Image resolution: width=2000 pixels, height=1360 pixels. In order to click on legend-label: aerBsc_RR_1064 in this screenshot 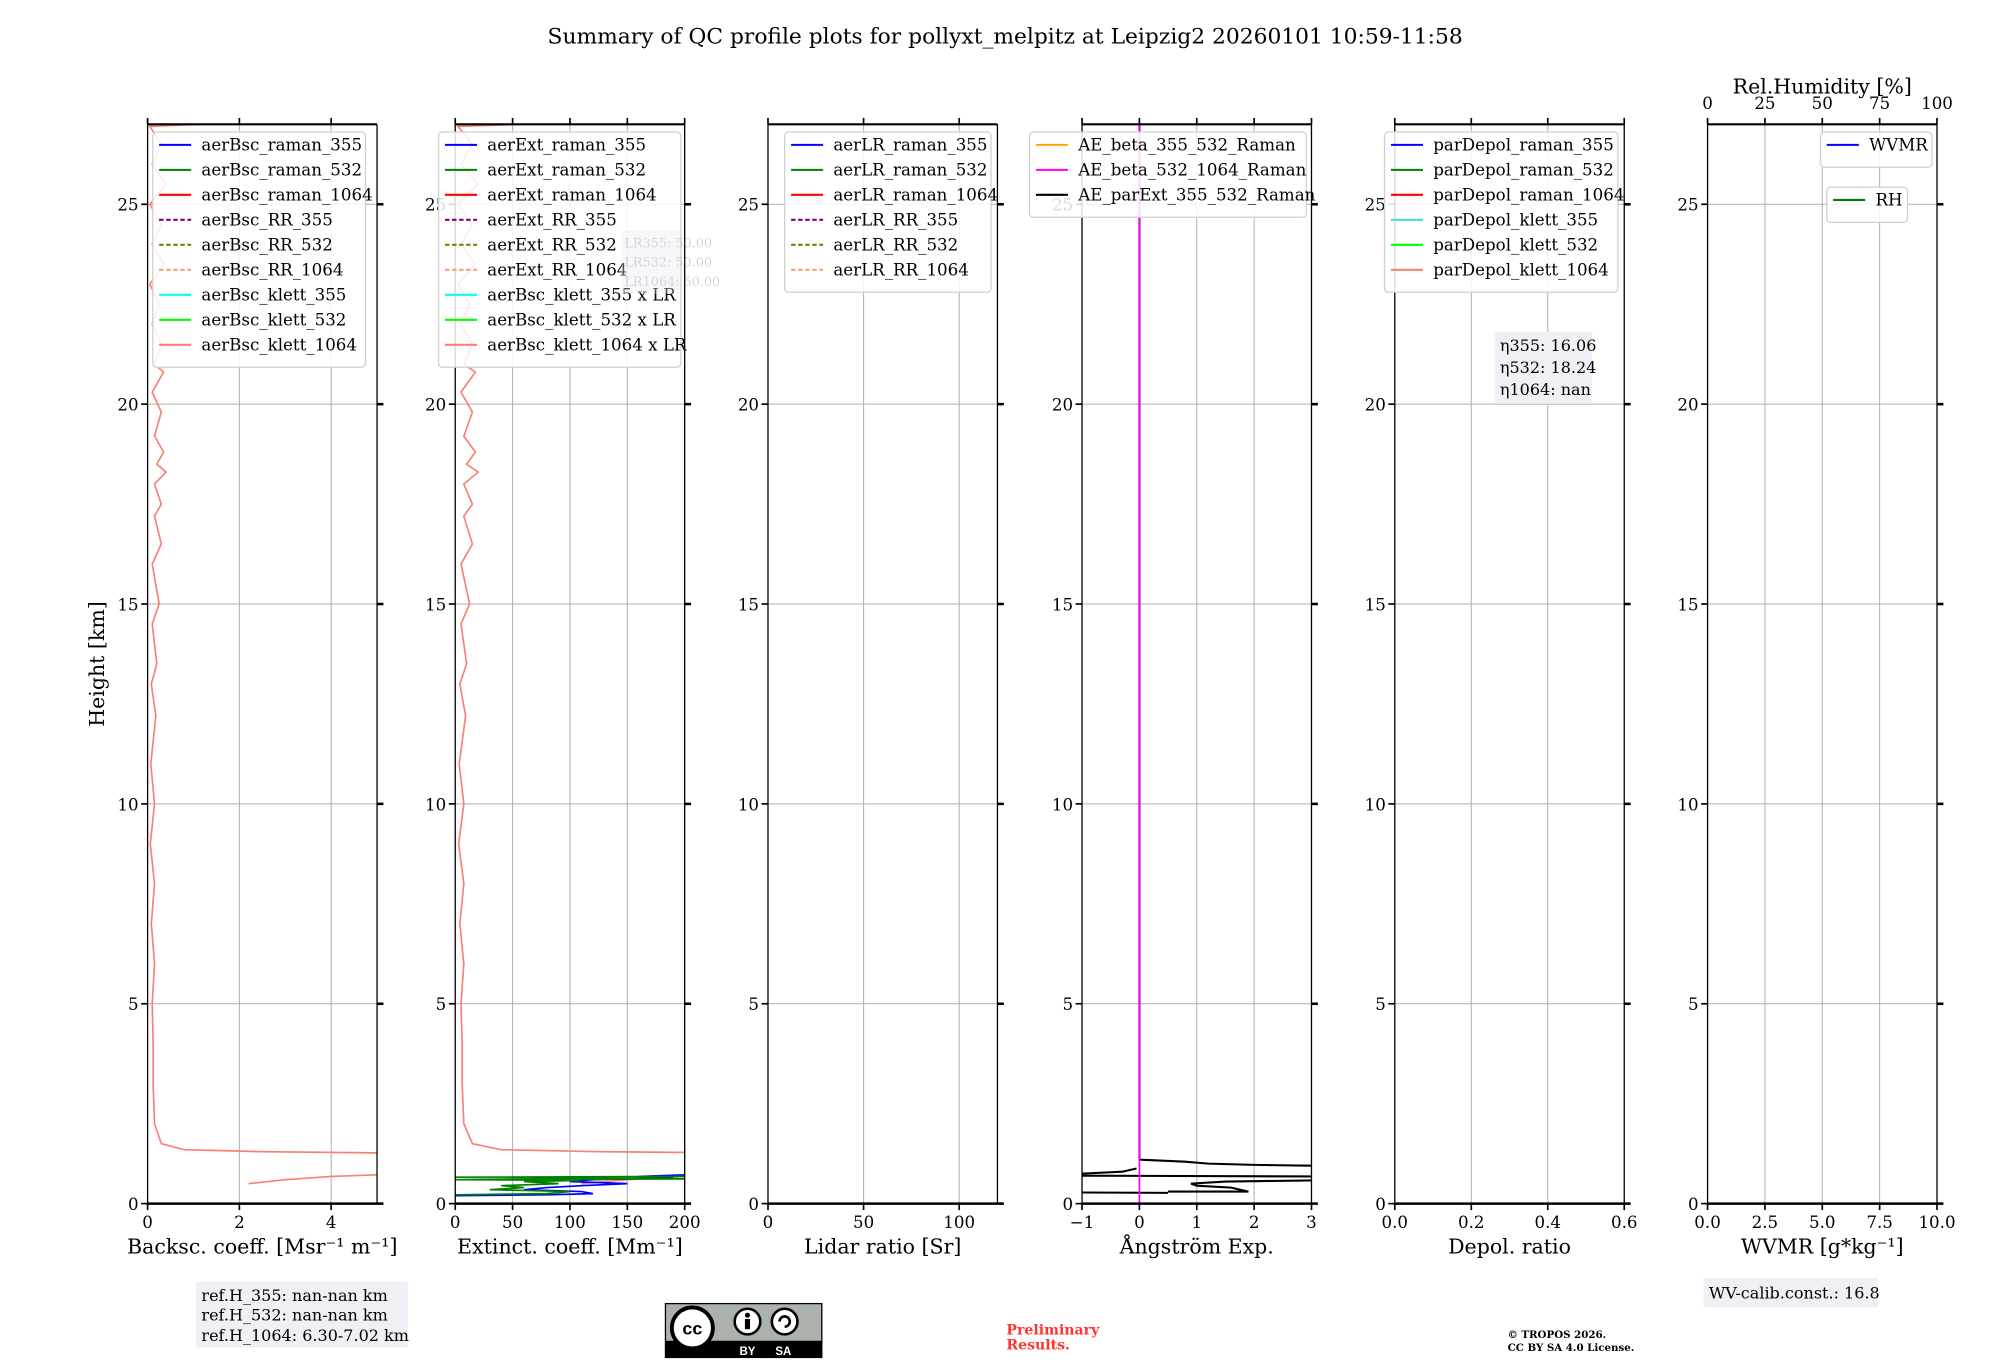, I will do `click(272, 270)`.